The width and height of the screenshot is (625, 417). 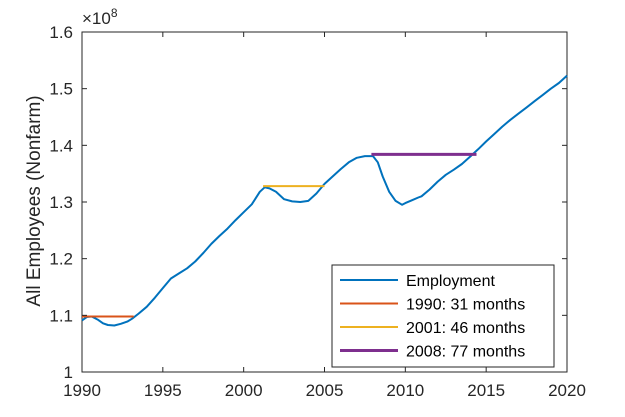 I want to click on x-tick-label: 2000, so click(x=244, y=390).